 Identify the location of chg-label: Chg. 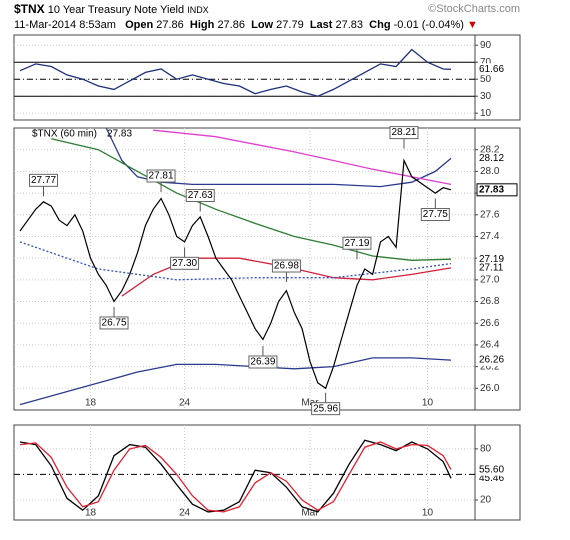
(380, 25).